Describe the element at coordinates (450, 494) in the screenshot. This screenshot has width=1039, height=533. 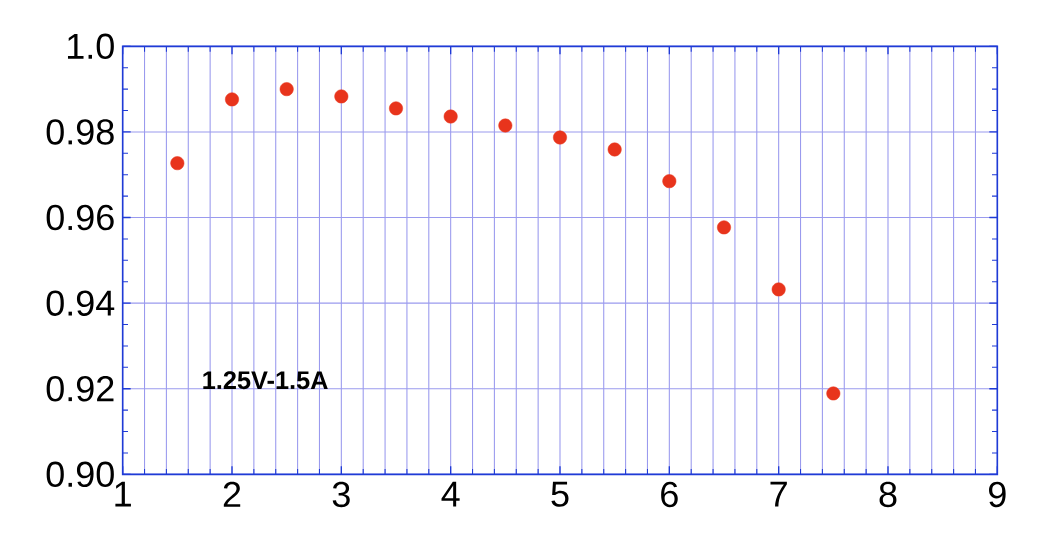
I see `x-tick-label: 4` at that location.